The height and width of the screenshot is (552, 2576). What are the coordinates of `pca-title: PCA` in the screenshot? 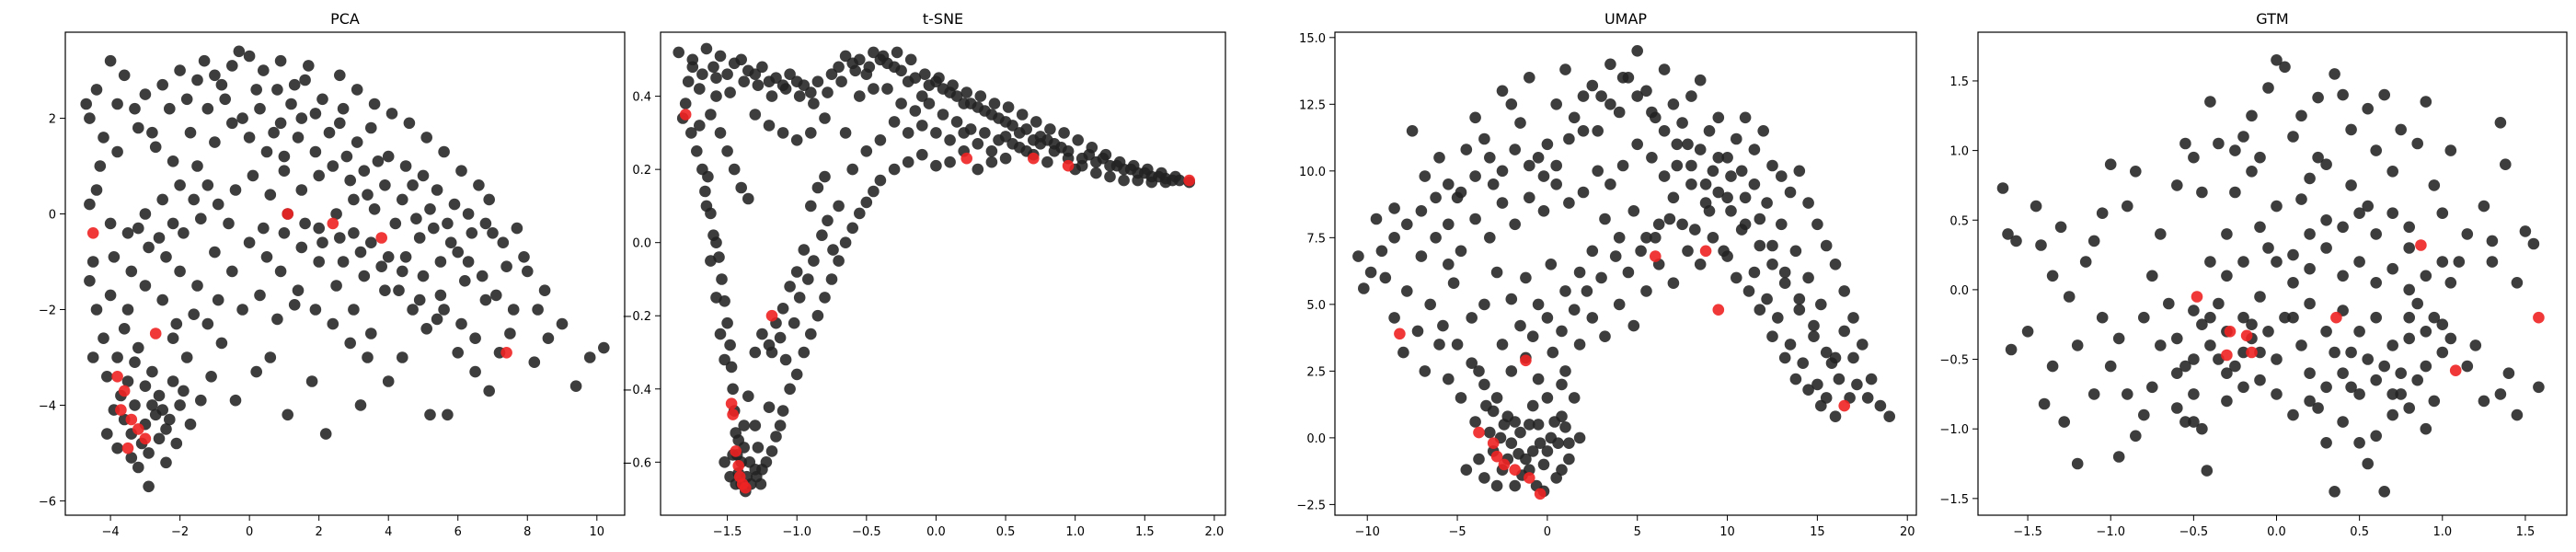 It's located at (345, 19).